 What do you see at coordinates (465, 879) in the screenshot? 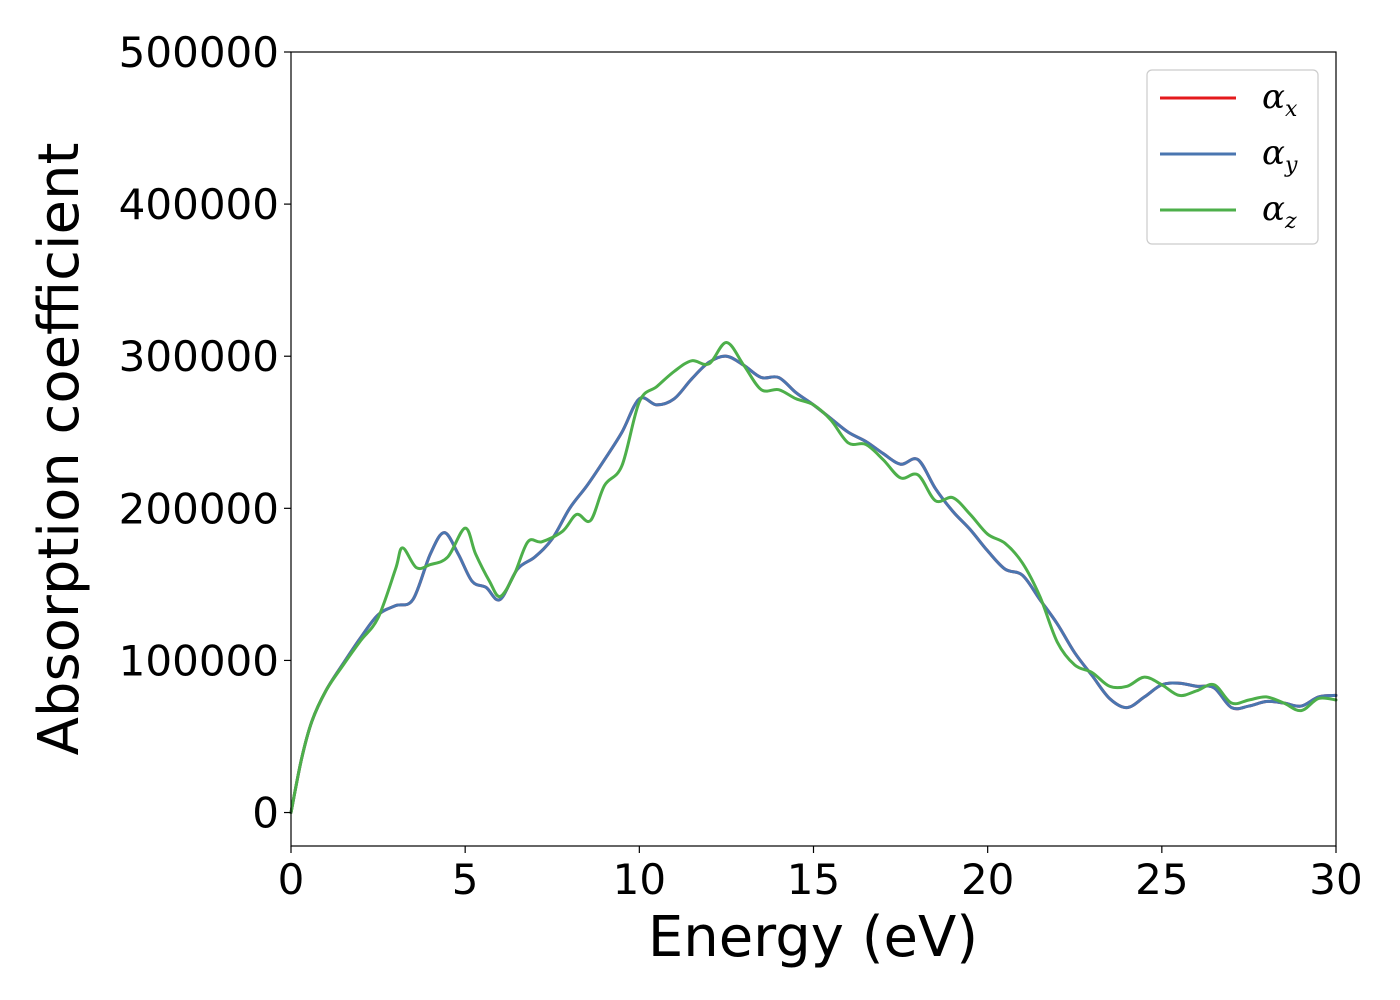
I see `x-tick-label: 5` at bounding box center [465, 879].